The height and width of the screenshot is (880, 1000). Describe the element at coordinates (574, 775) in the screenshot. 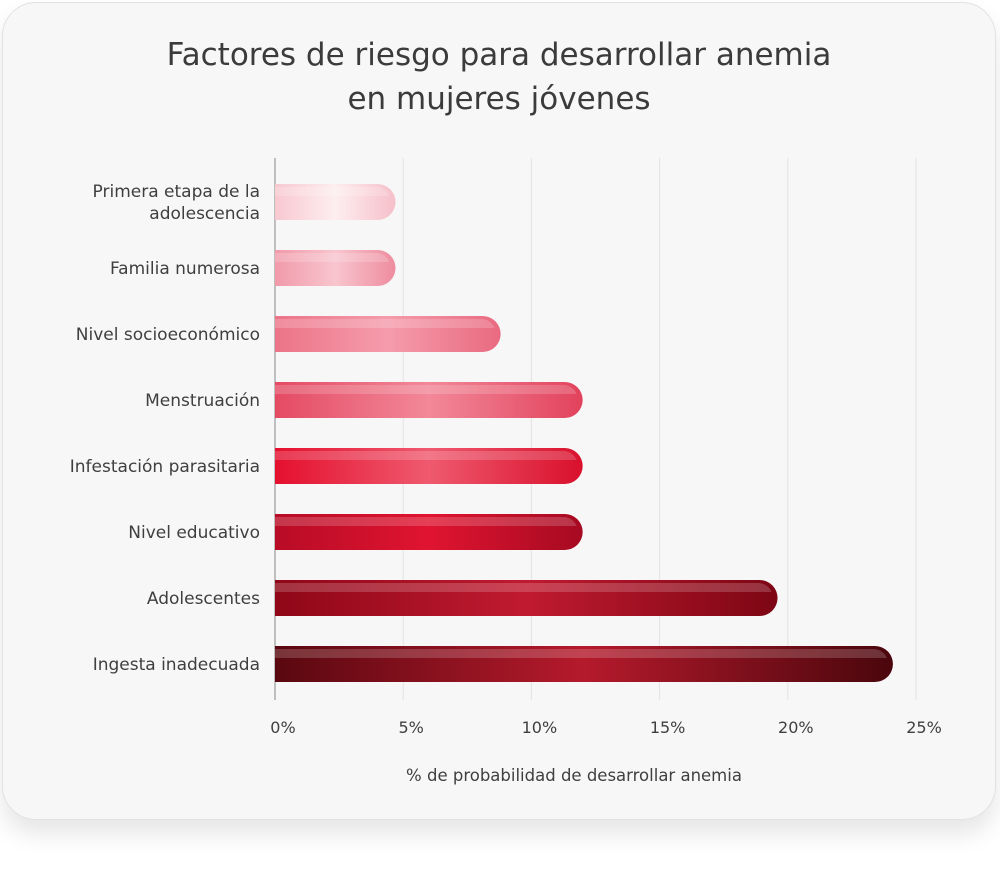

I see `x-axis-label: % de probabilidad de desarrollar anemia` at that location.